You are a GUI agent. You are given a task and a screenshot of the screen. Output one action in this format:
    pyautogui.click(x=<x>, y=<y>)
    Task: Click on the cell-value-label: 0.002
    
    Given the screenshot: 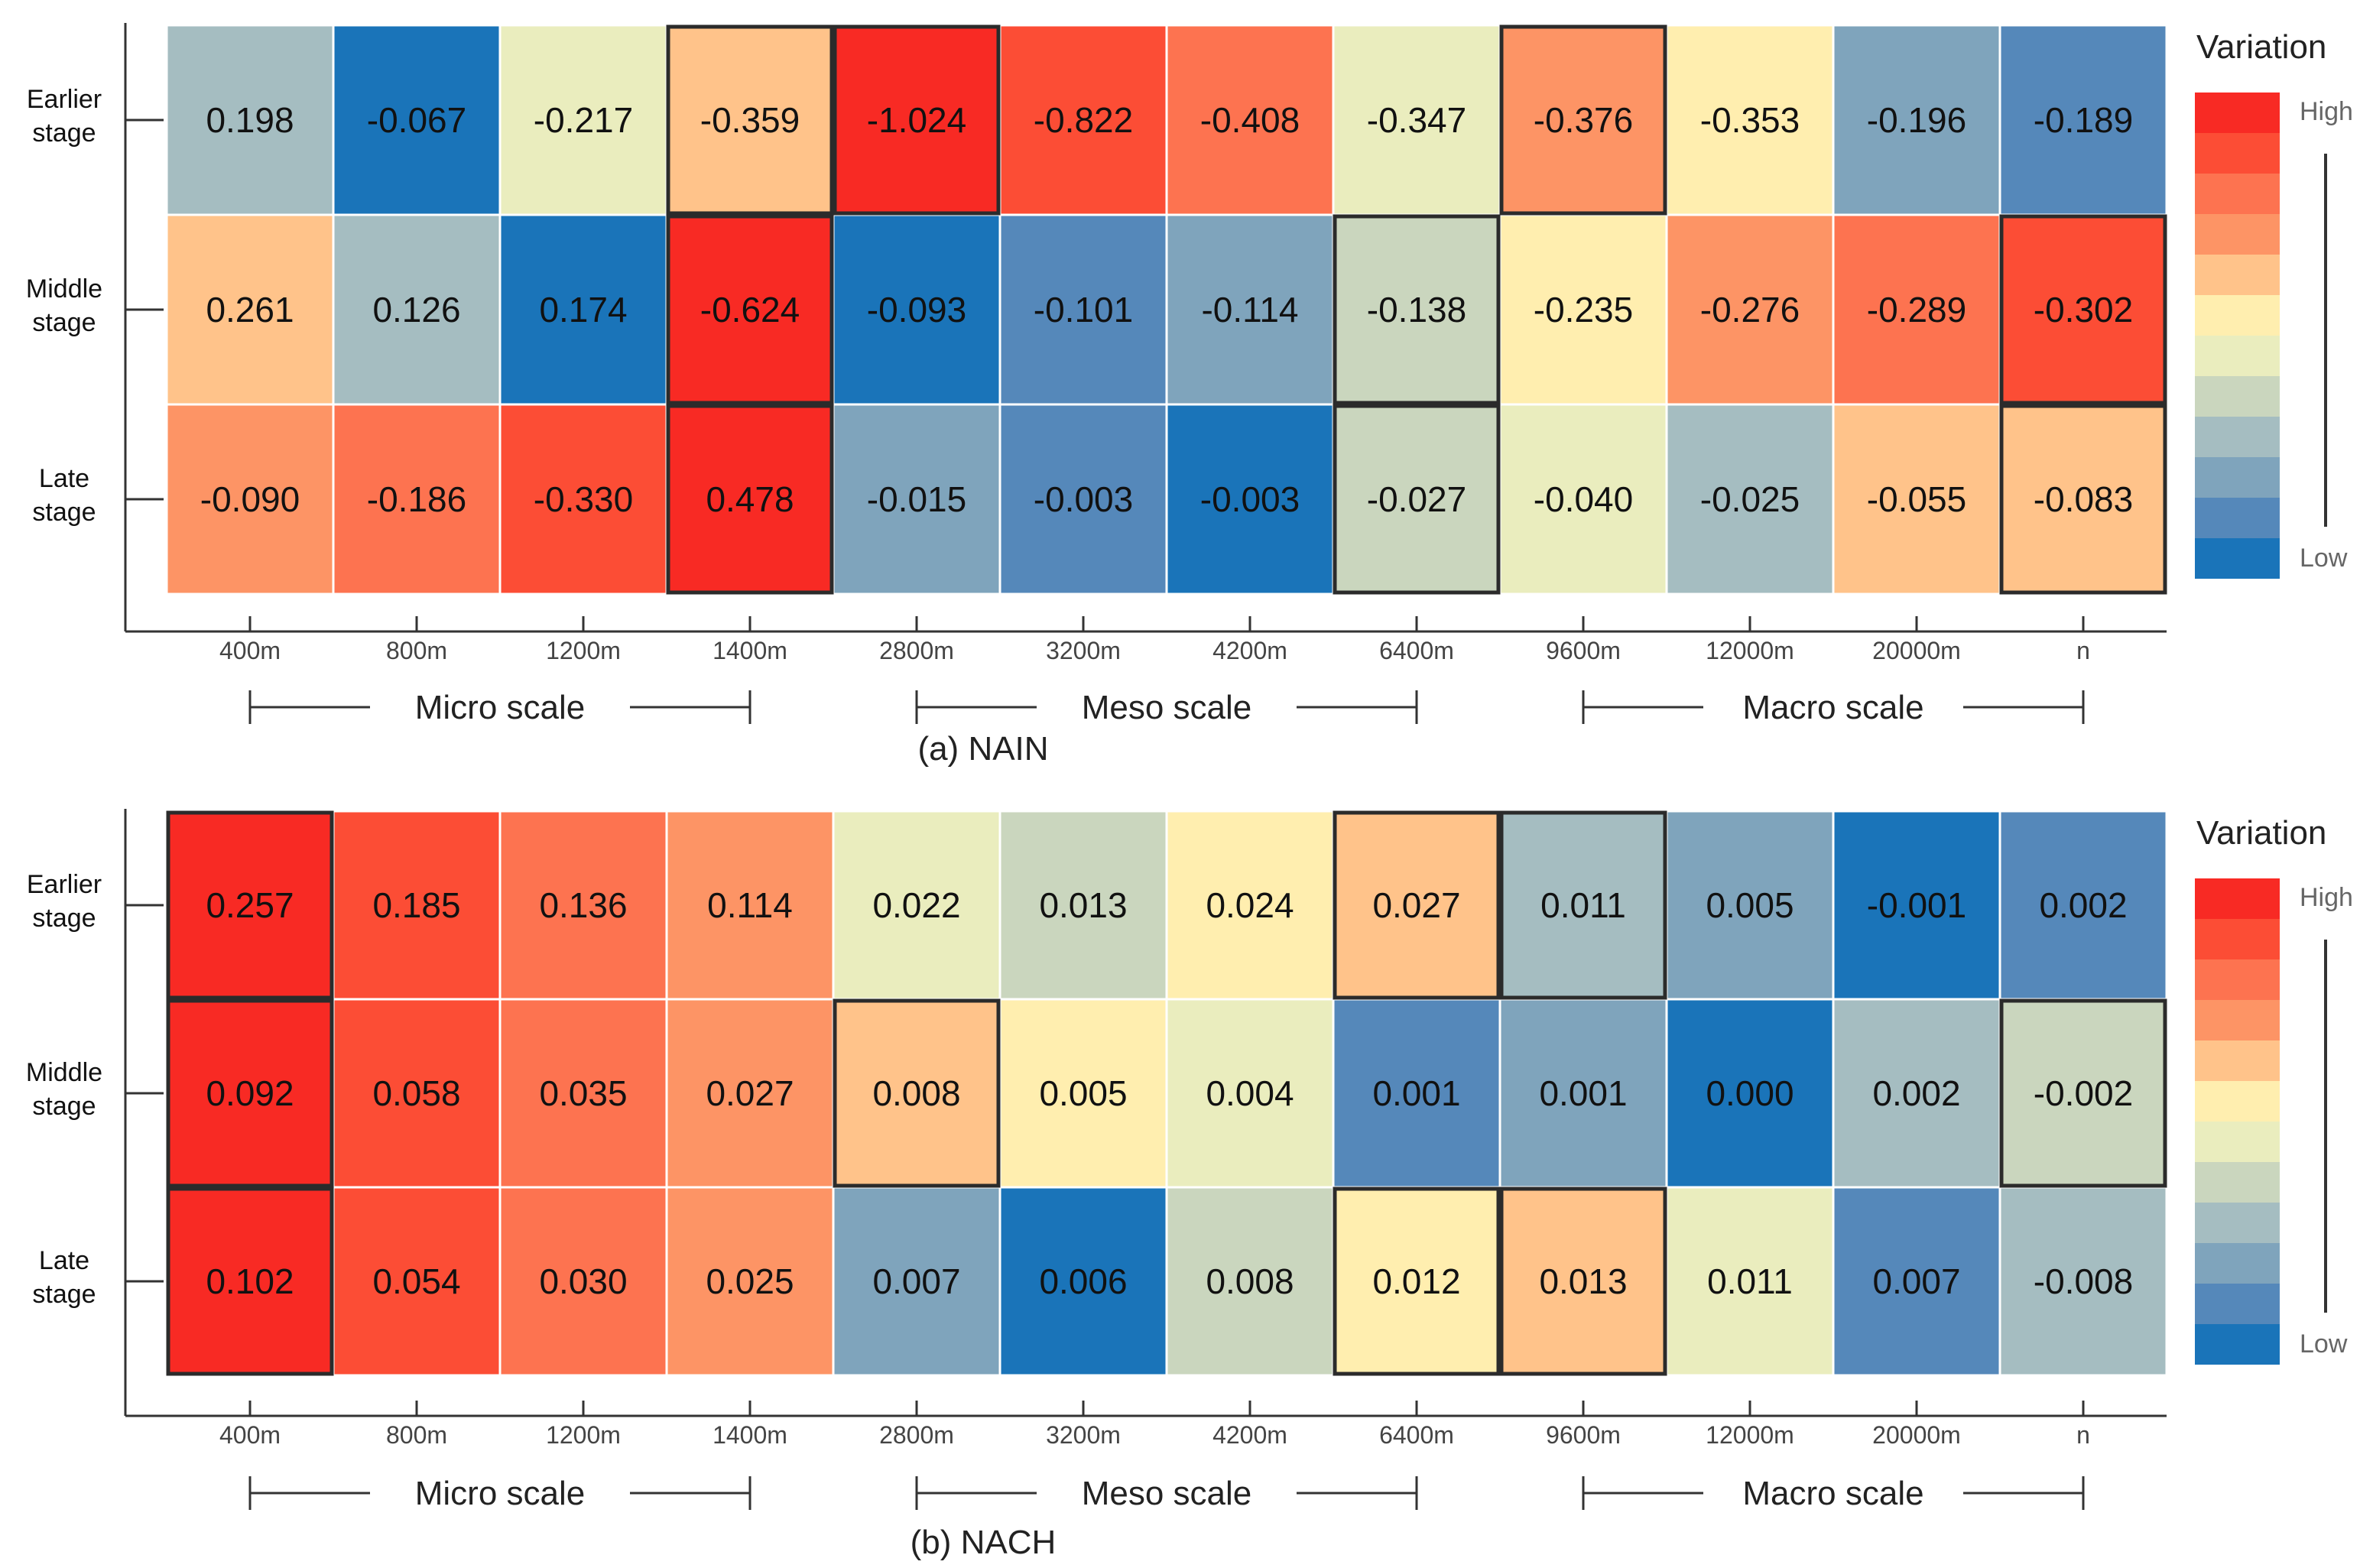 What is the action you would take?
    pyautogui.click(x=1916, y=1093)
    